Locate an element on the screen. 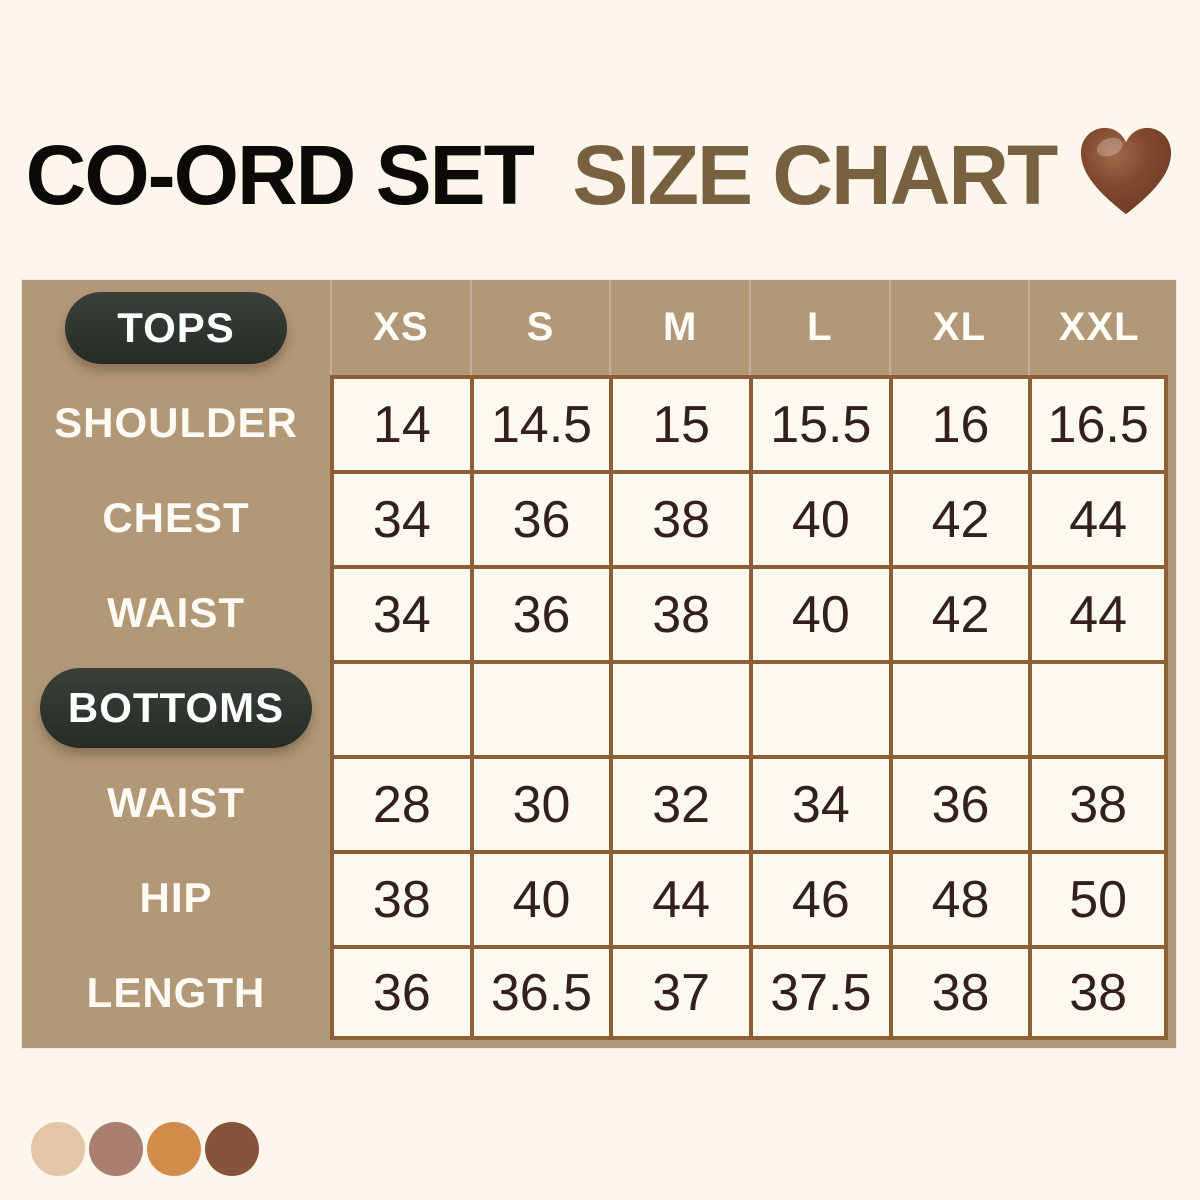 This screenshot has height=1200, width=1200. size-value-cell: 50 is located at coordinates (1098, 897).